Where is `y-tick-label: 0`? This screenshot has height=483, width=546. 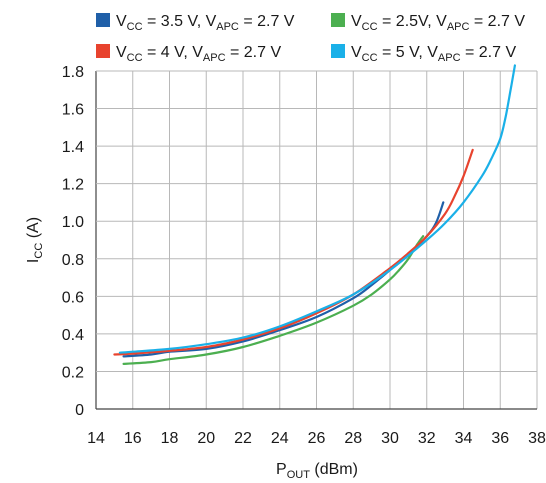
y-tick-label: 0 is located at coordinates (79, 410).